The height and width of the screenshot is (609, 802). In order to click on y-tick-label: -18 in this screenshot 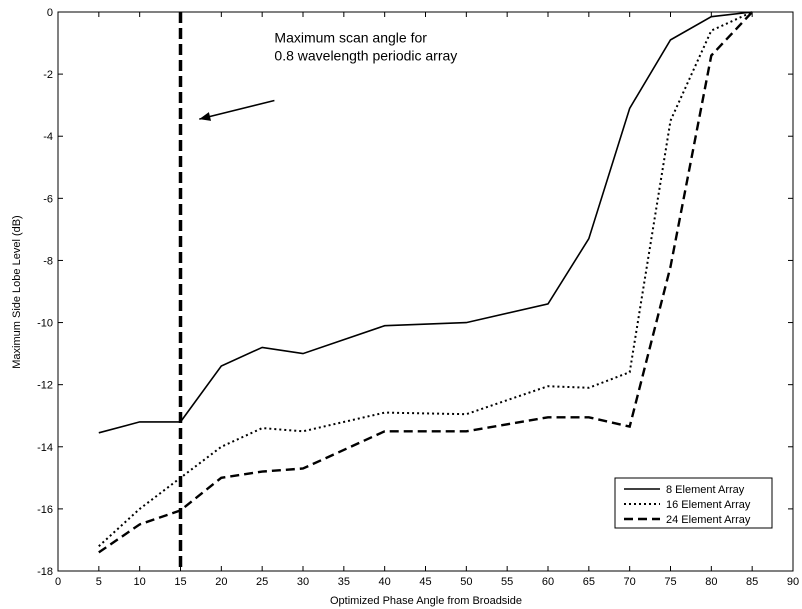, I will do `click(45, 572)`.